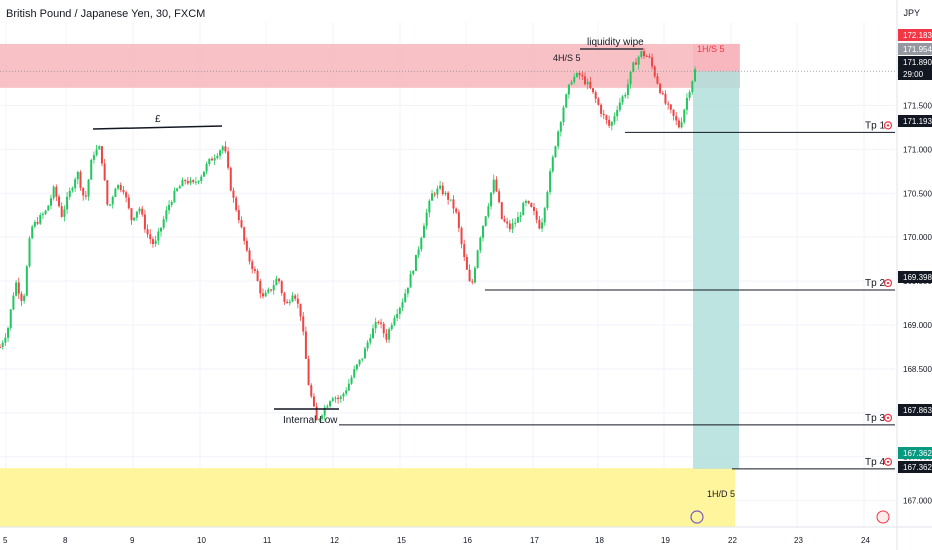  I want to click on y-tick-label: 168.500, so click(917, 369).